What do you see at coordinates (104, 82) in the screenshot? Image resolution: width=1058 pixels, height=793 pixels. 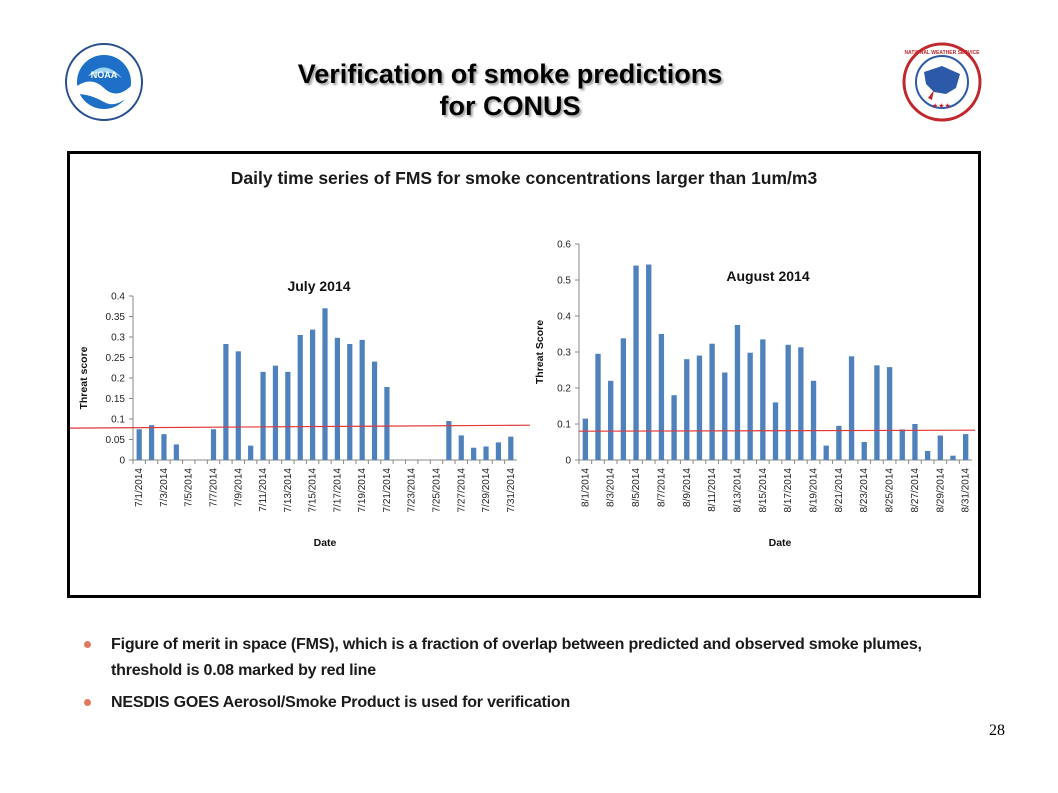 I see `noaa-logo: NOAA` at bounding box center [104, 82].